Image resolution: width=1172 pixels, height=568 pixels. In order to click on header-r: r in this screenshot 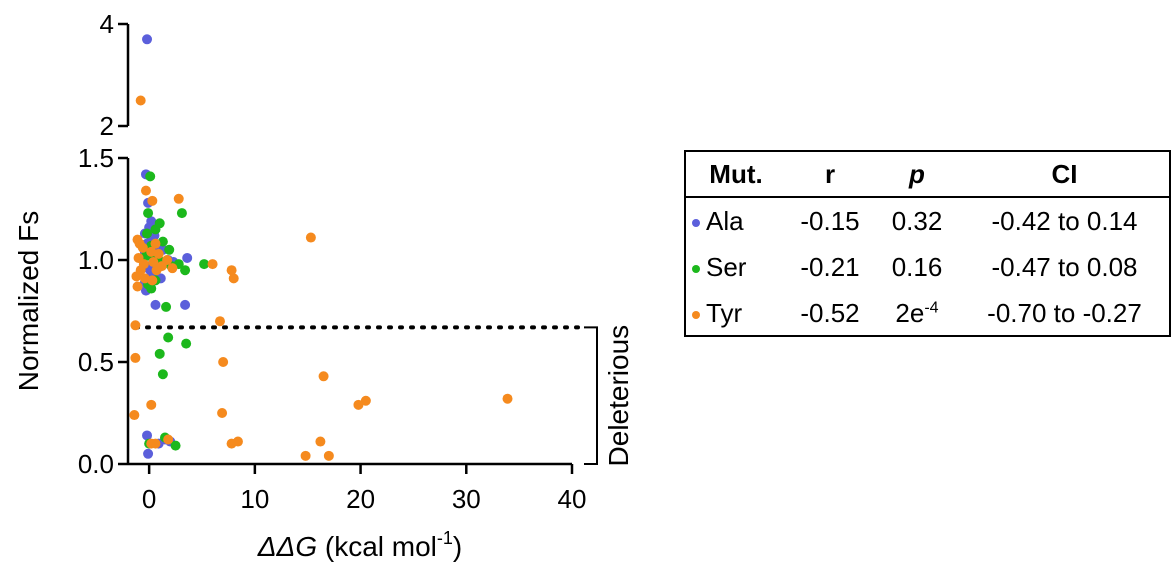, I will do `click(830, 175)`.